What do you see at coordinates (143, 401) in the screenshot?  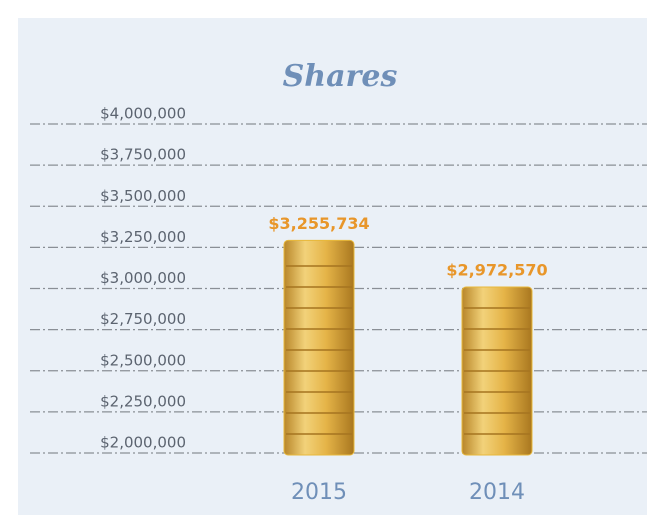 I see `y-tick-label: $2,250,000` at bounding box center [143, 401].